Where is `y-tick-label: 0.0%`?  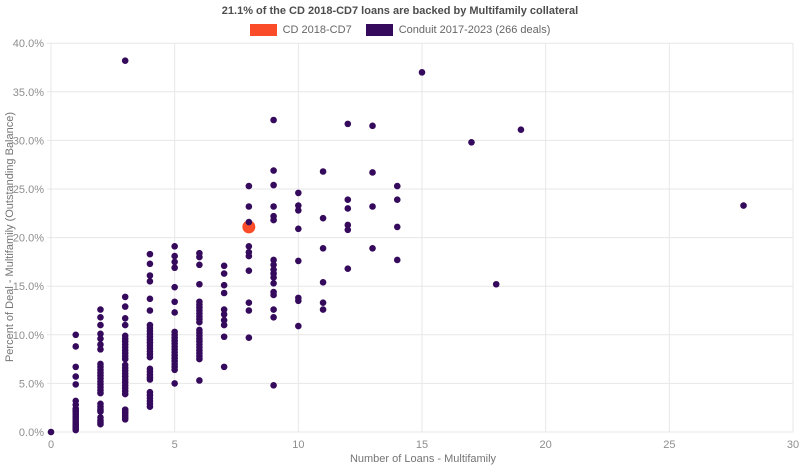
y-tick-label: 0.0% is located at coordinates (31, 433).